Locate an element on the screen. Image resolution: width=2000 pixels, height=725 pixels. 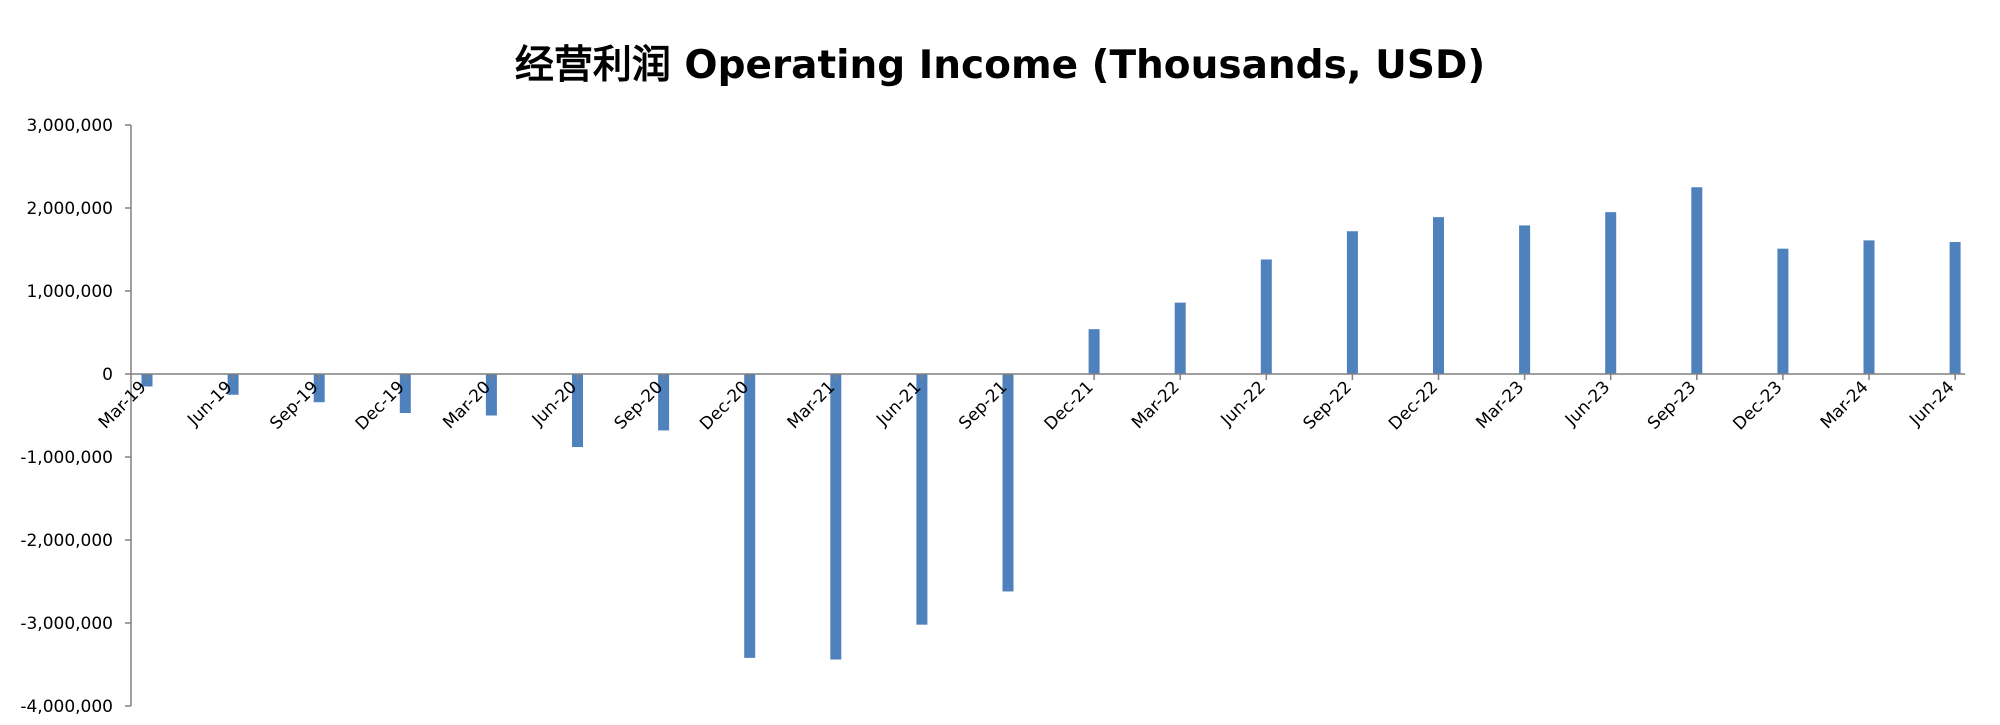
y-tick-label: 3,000,000 is located at coordinates (69, 126).